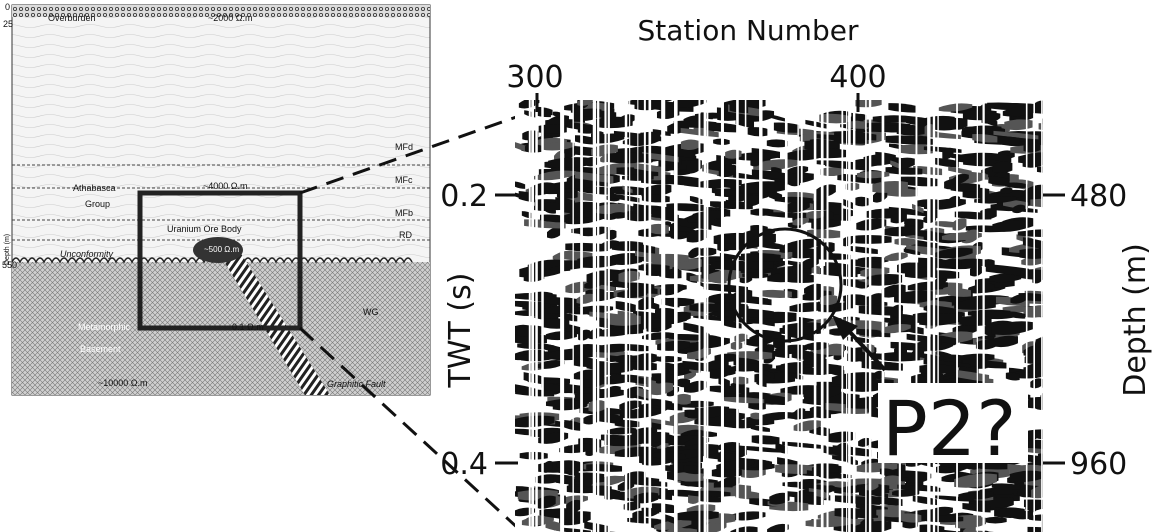  Describe the element at coordinates (534, 77) in the screenshot. I see `x-tick-label: 300` at that location.